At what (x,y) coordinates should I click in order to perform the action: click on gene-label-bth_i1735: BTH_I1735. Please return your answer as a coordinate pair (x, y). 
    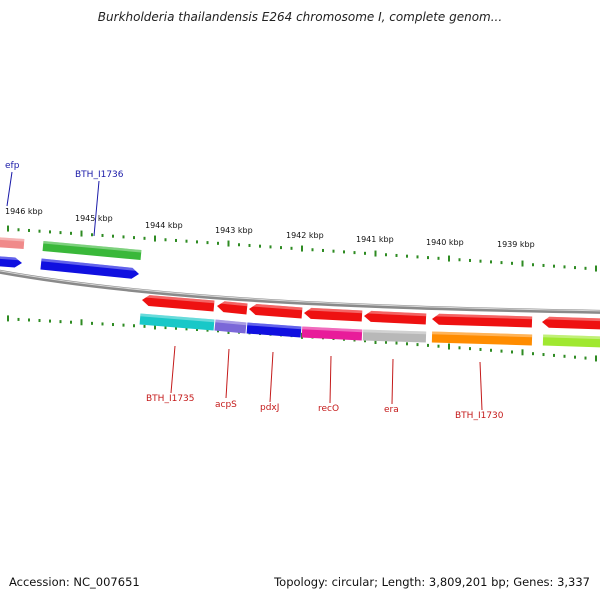
    Looking at the image, I should click on (170, 399).